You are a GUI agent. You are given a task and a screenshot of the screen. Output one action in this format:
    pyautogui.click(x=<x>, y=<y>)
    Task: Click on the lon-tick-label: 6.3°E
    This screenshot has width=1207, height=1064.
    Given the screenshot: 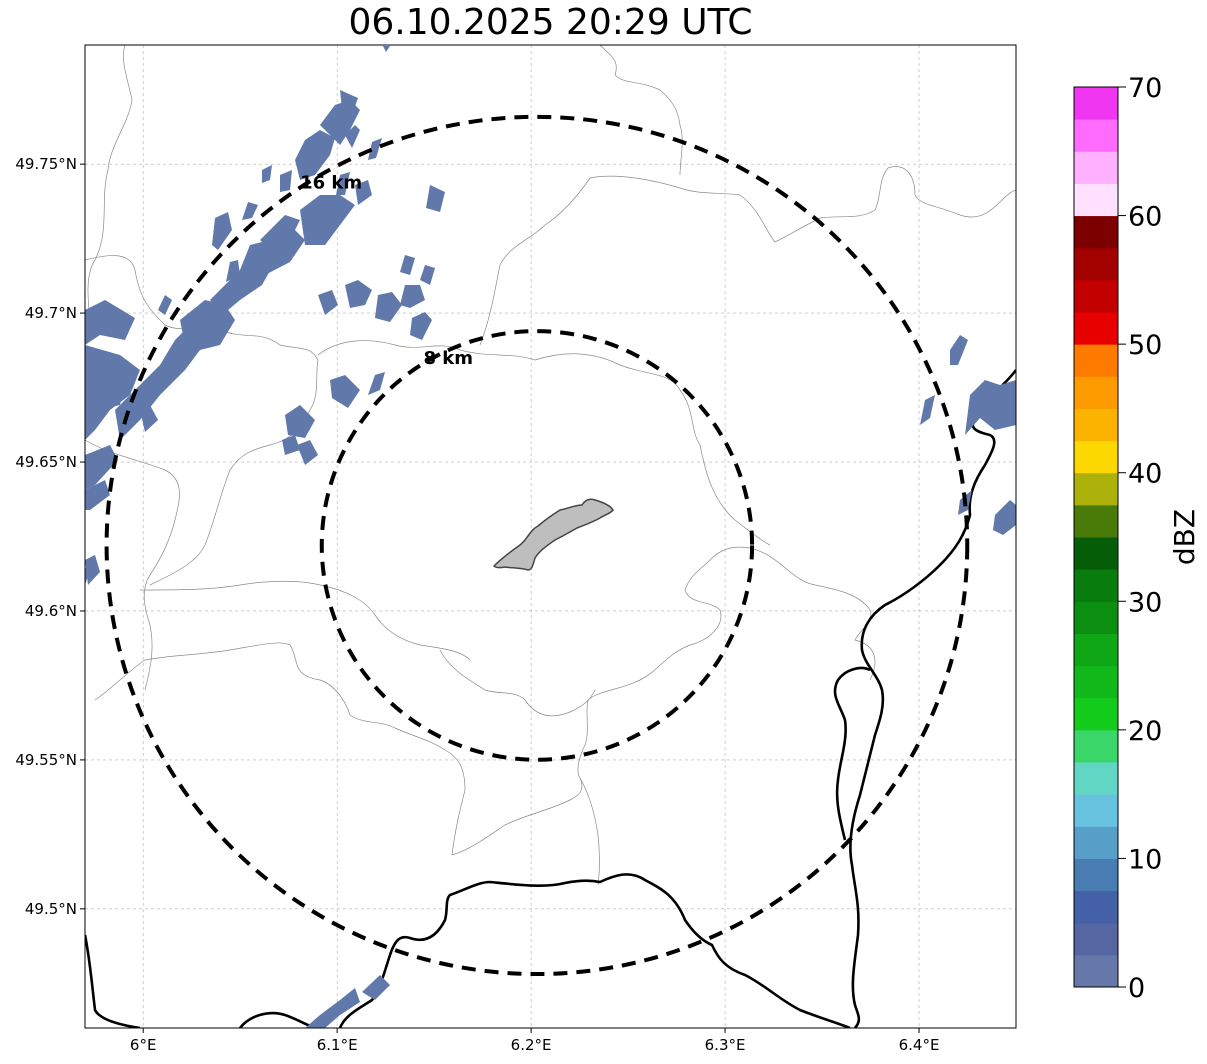 What is the action you would take?
    pyautogui.click(x=725, y=1045)
    